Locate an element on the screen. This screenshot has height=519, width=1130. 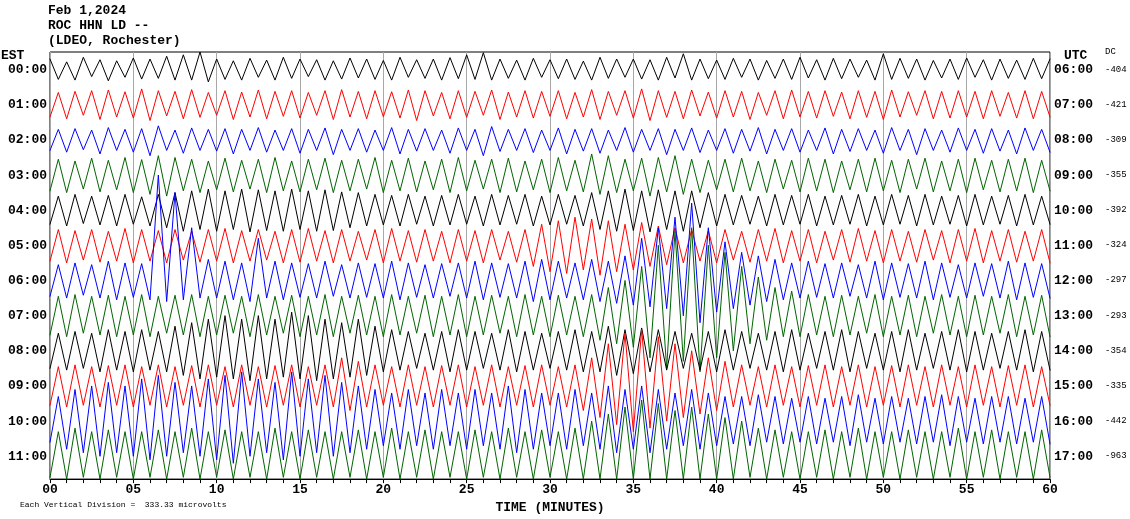
x-axis-title: TIME (MINUTES) is located at coordinates (550, 507).